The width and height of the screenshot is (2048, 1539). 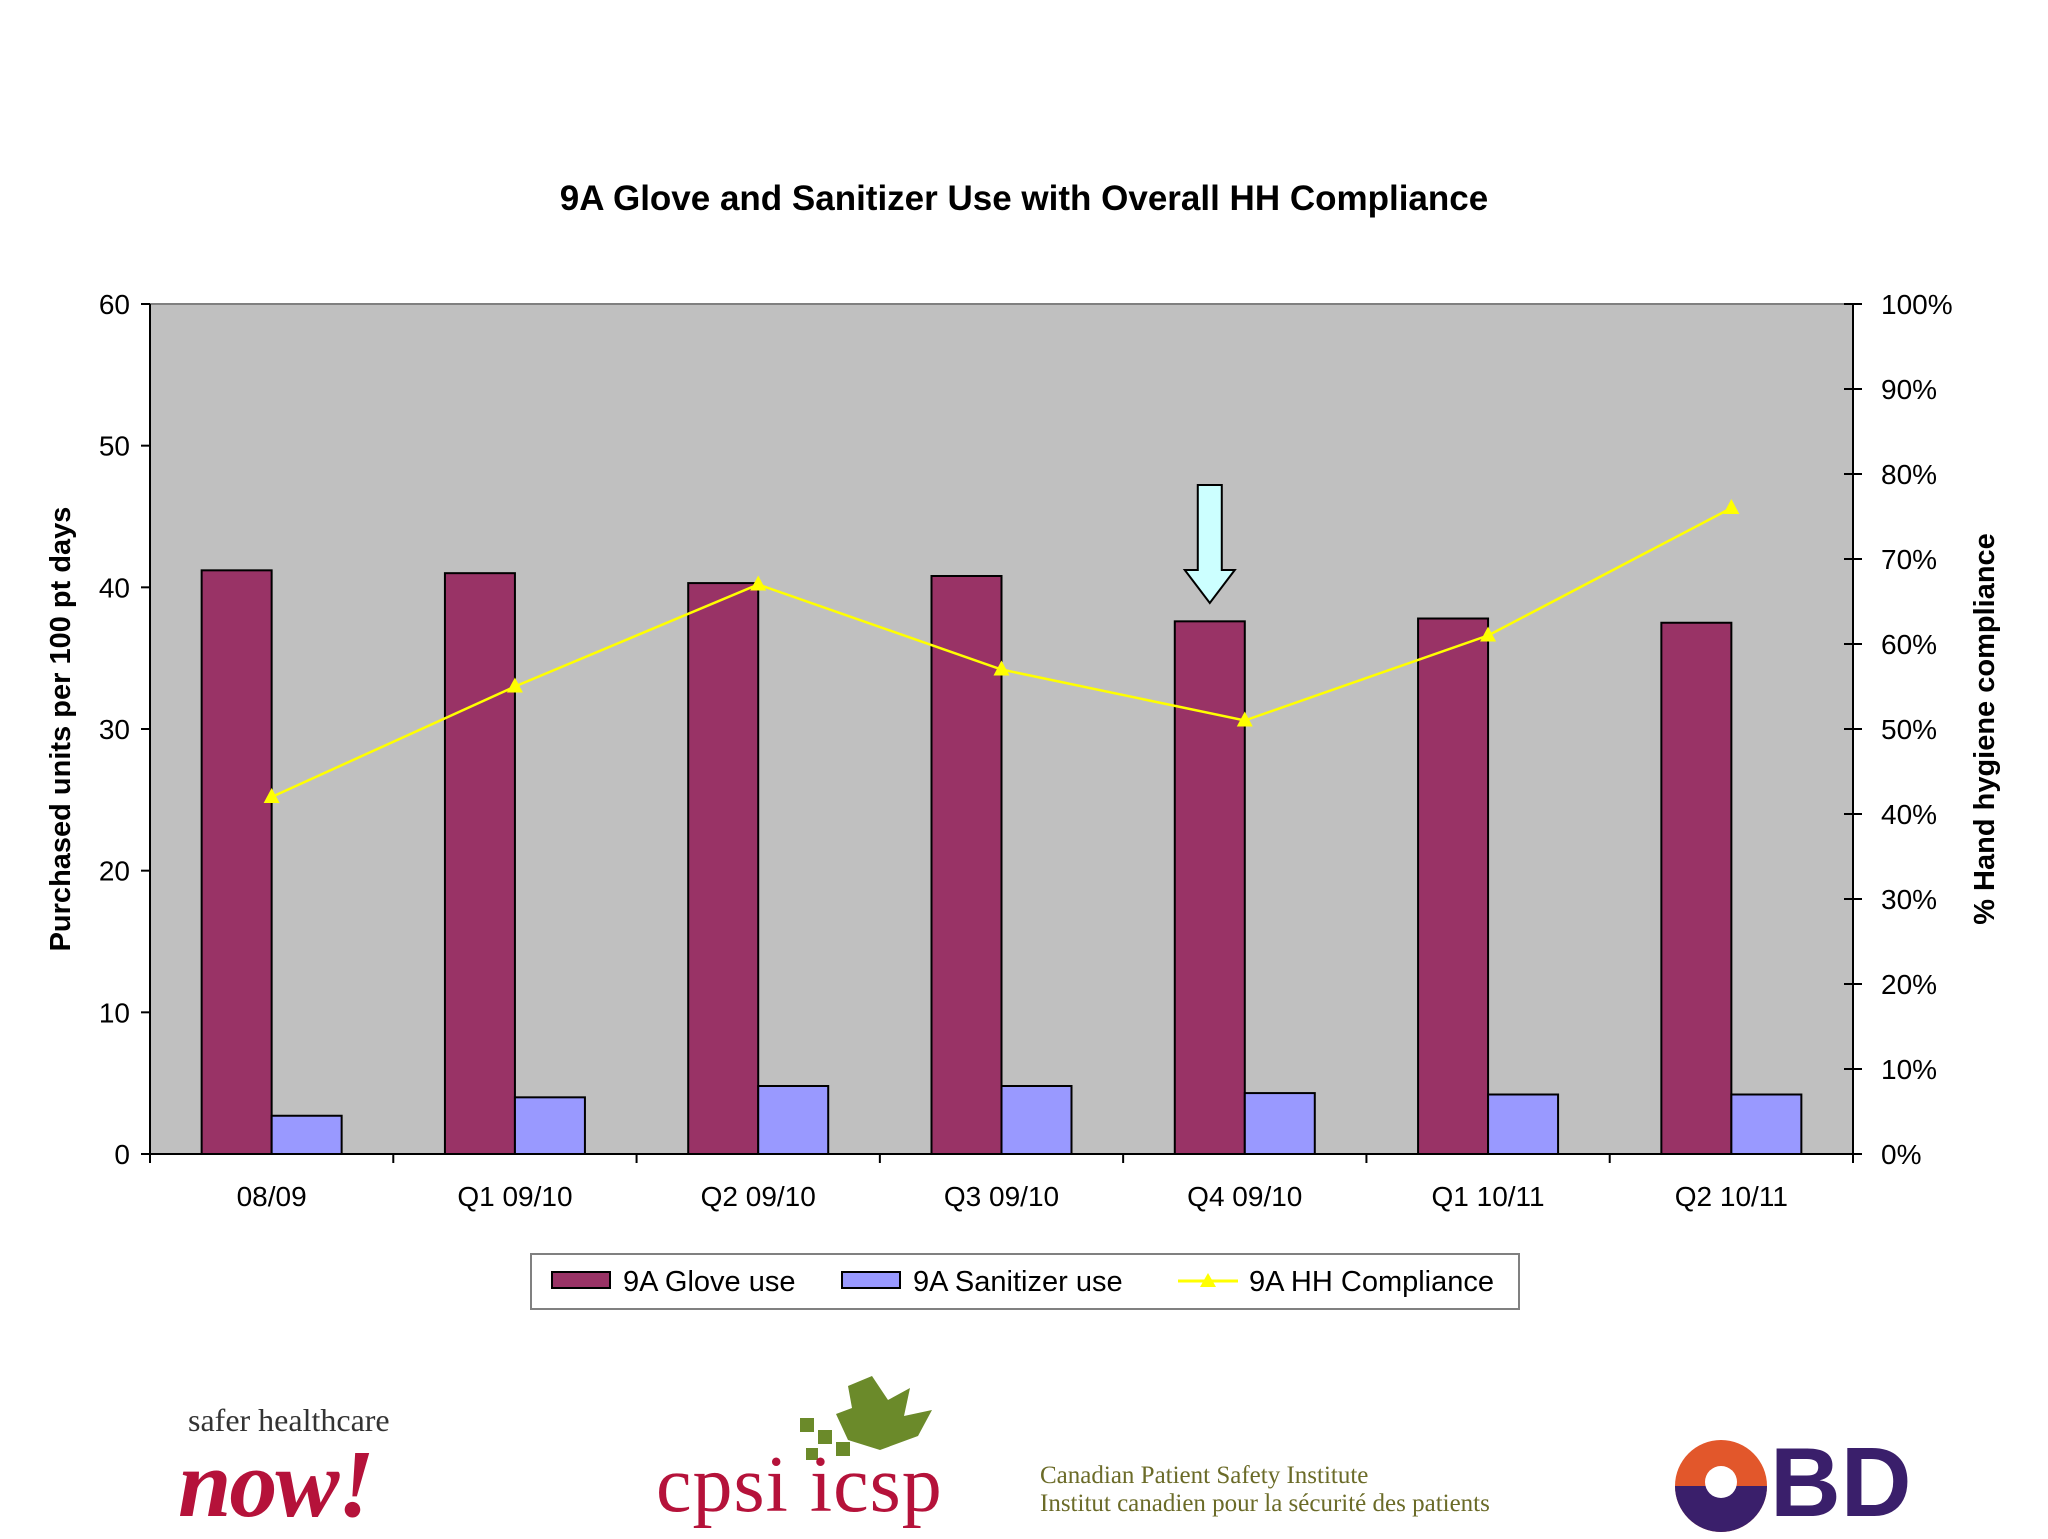 I want to click on y-tick-label-1: 10, so click(x=114, y=1012).